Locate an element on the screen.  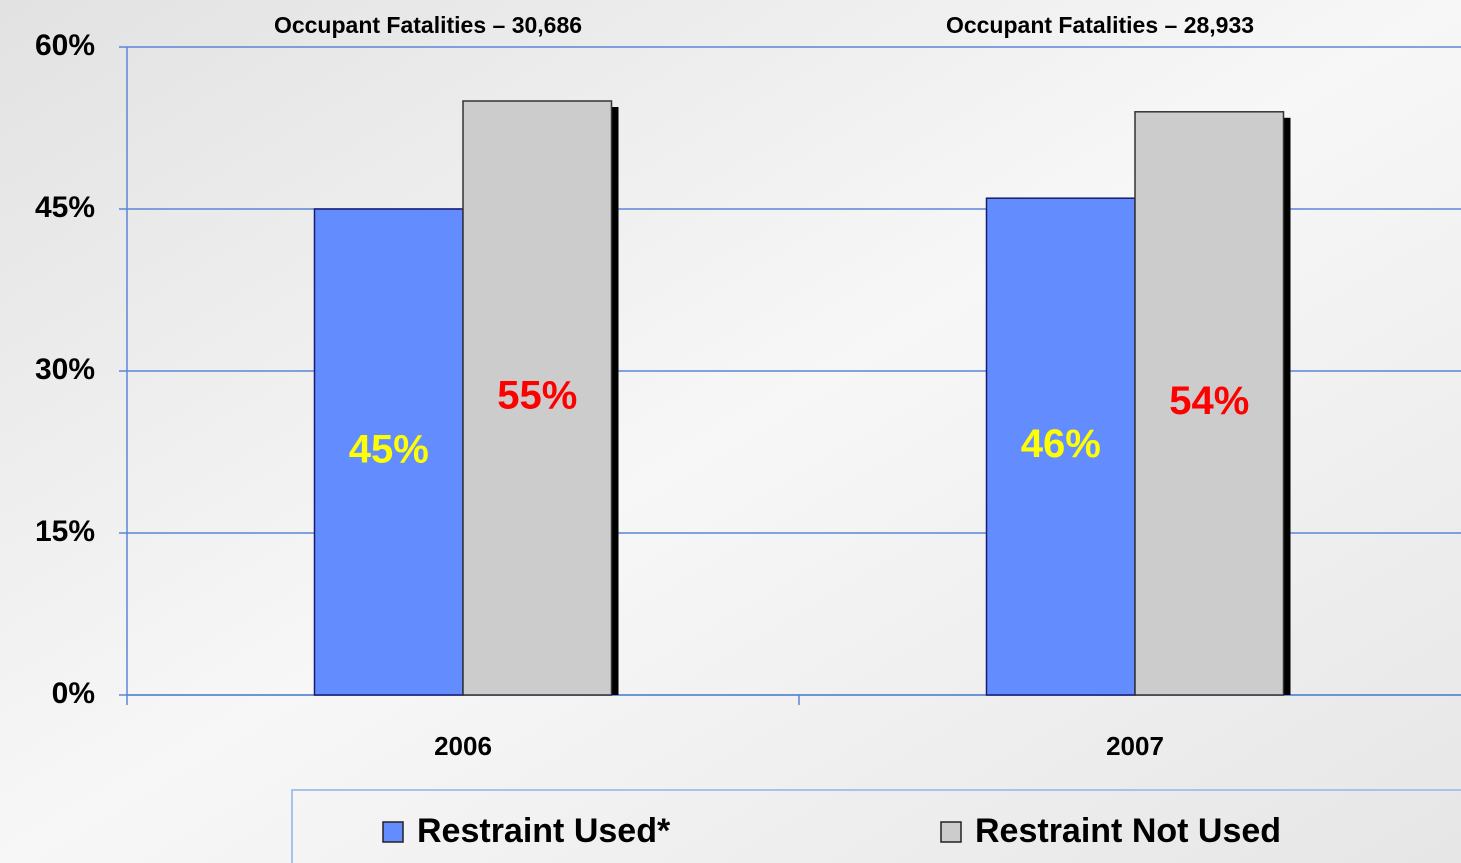
legend-label: Restraint Used* is located at coordinates (544, 831).